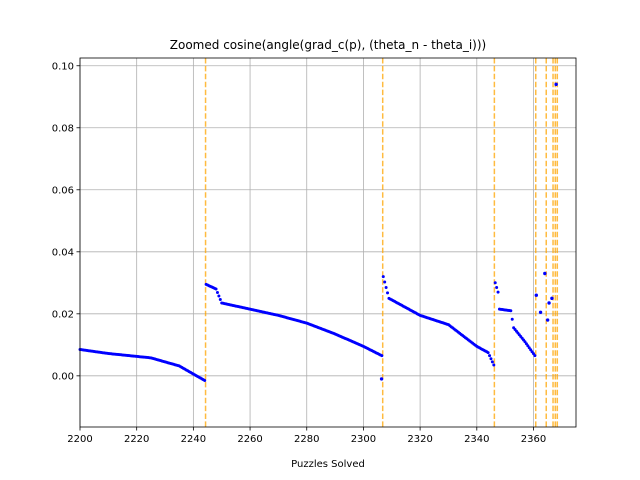 Image resolution: width=640 pixels, height=480 pixels. What do you see at coordinates (63, 128) in the screenshot?
I see `y-tick-label: 0.08` at bounding box center [63, 128].